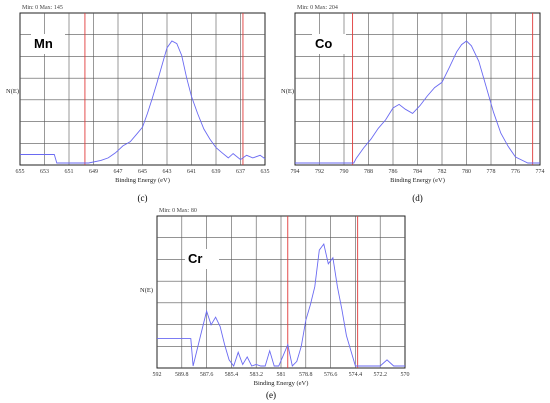  I want to click on x-tick-label: 570, so click(405, 375).